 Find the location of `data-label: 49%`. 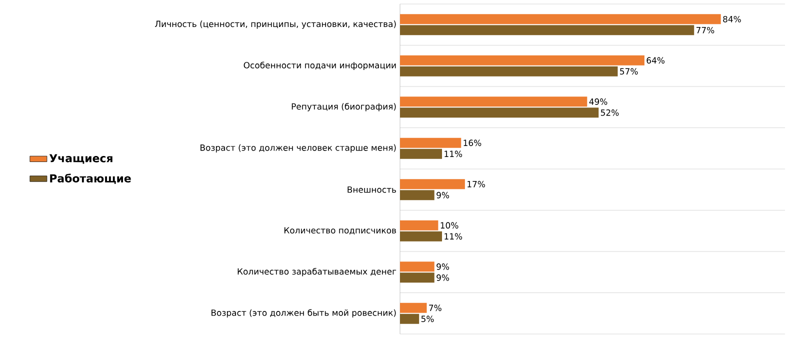

data-label: 49% is located at coordinates (598, 101).